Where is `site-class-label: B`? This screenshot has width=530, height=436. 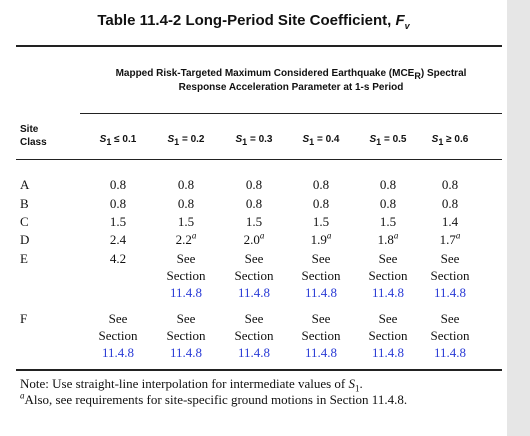 site-class-label: B is located at coordinates (24, 203).